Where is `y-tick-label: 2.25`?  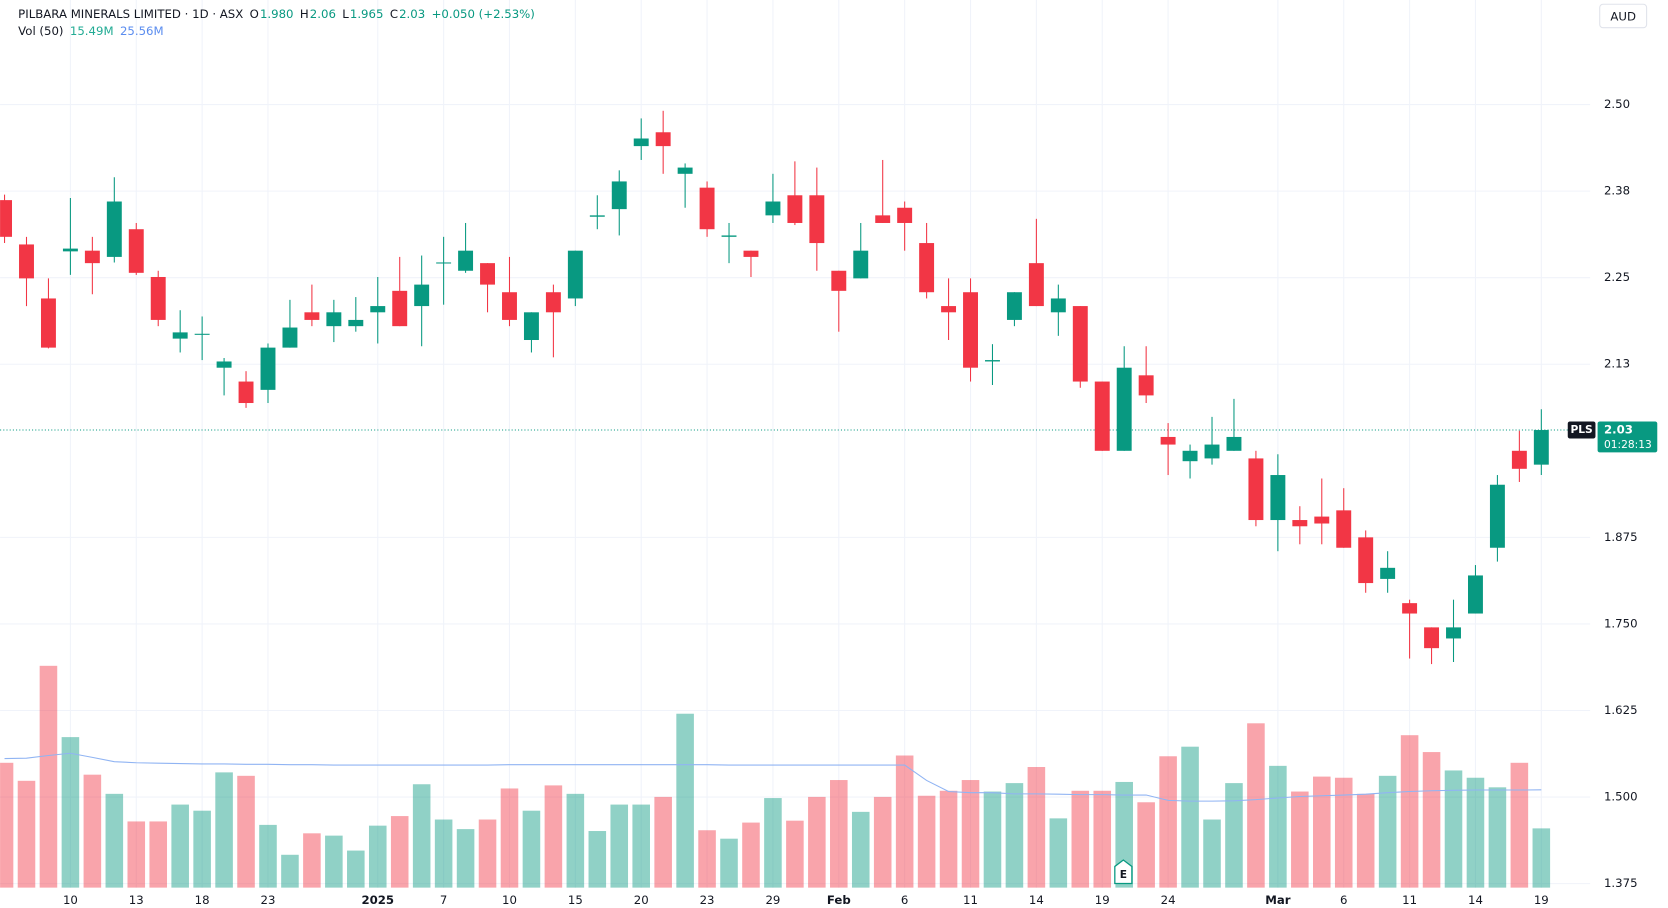
y-tick-label: 2.25 is located at coordinates (1617, 277).